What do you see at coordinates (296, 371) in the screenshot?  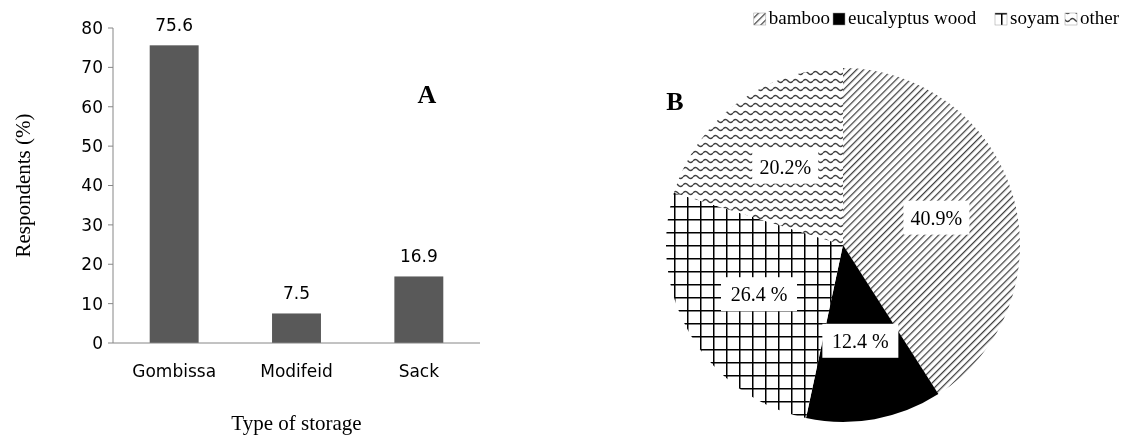 I see `x-tick-label: Modifeid` at bounding box center [296, 371].